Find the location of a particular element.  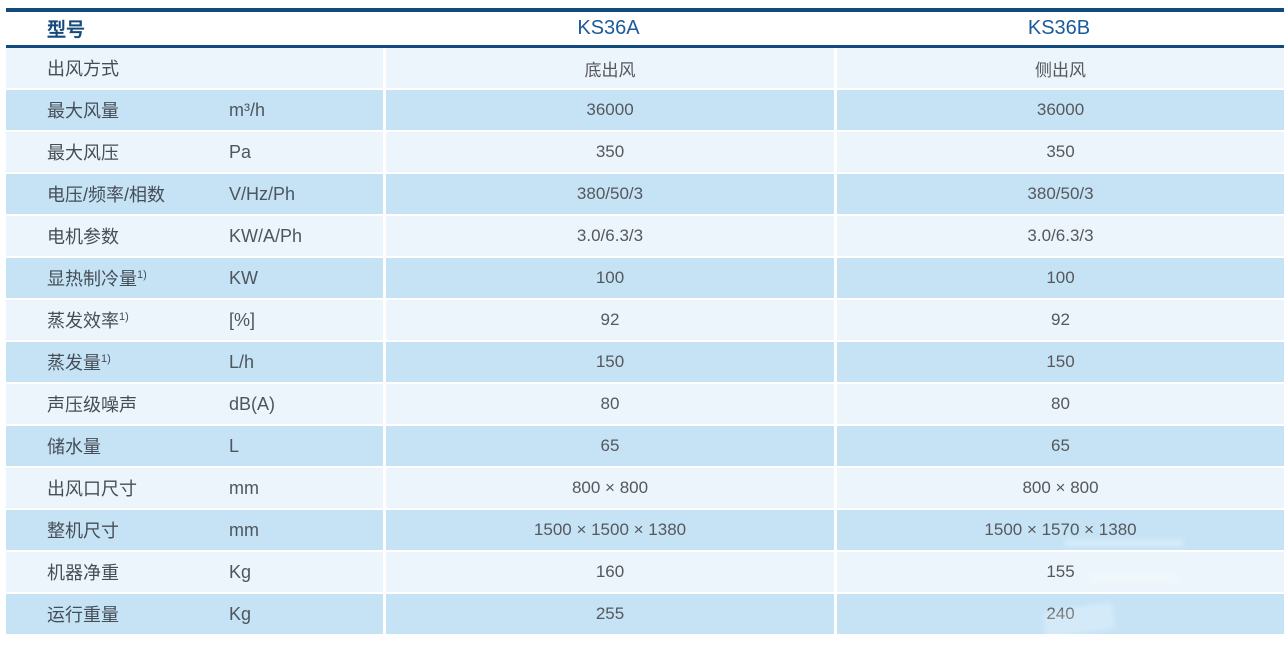

row-label-text: 电压/频率/相数 is located at coordinates (106, 195).